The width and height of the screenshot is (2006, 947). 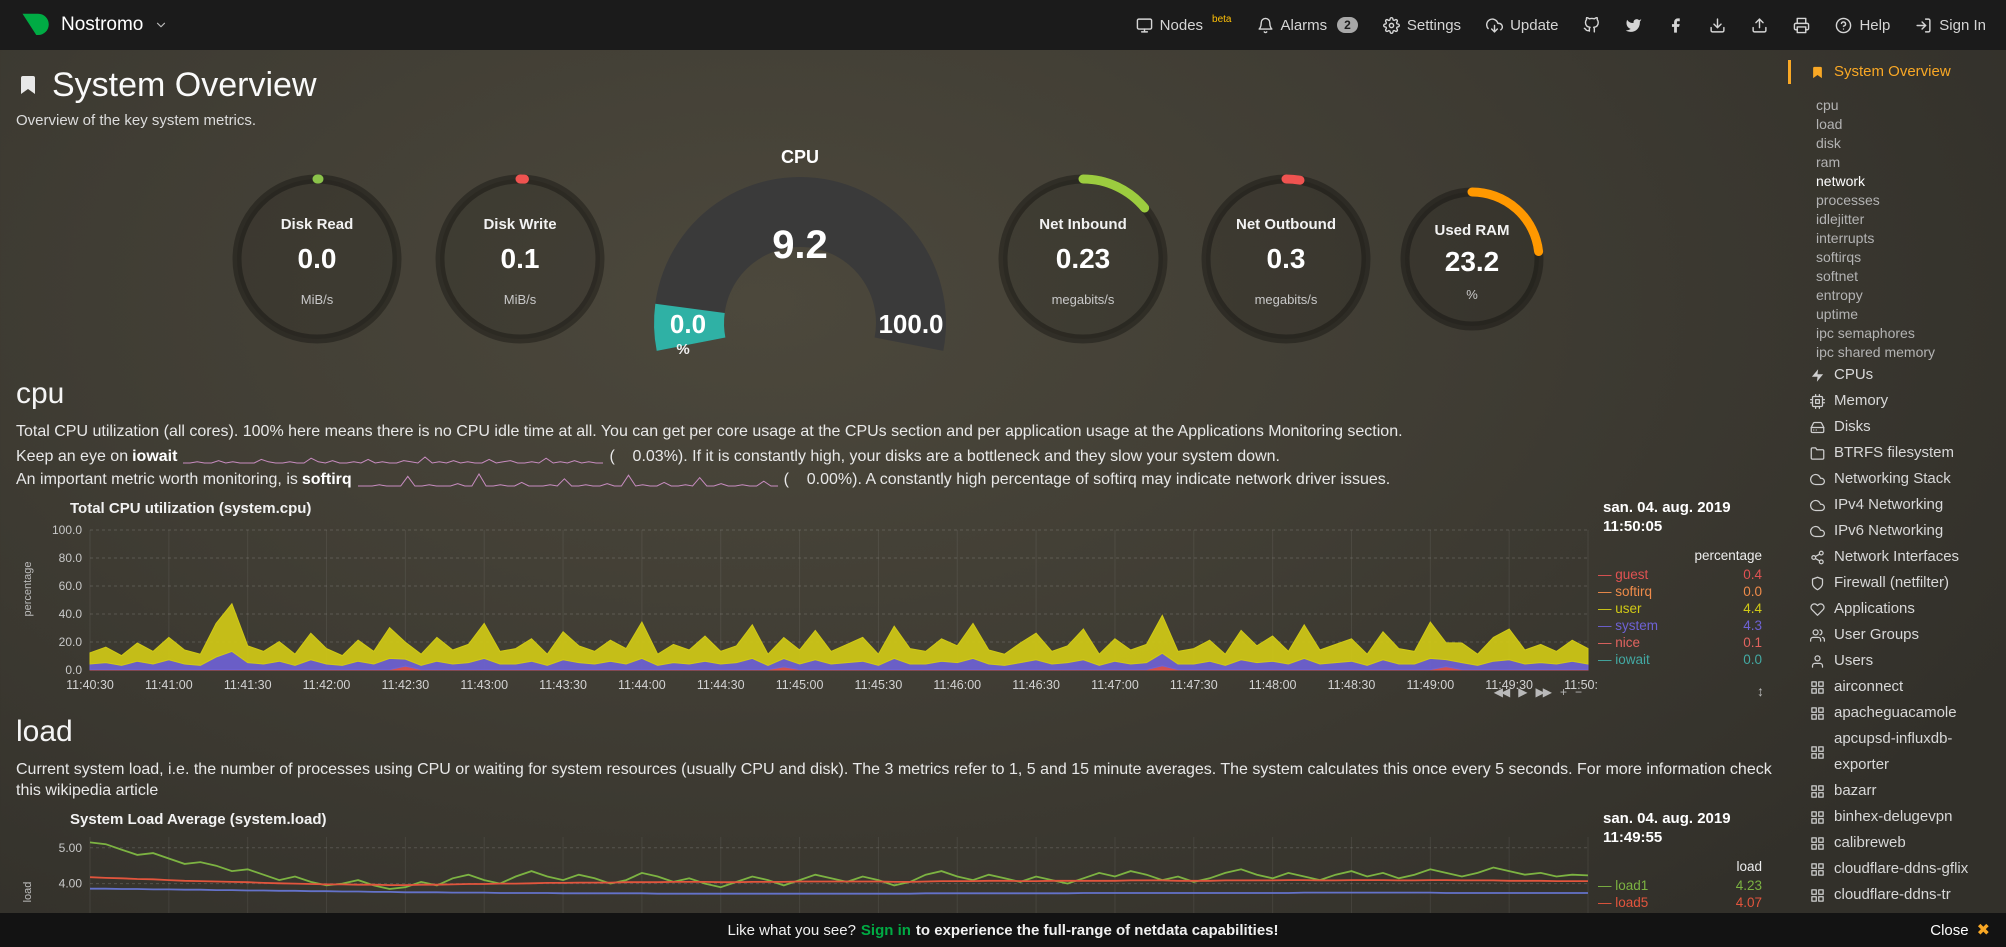 I want to click on legend-iowait: — iowait 0.0, so click(x=1680, y=659).